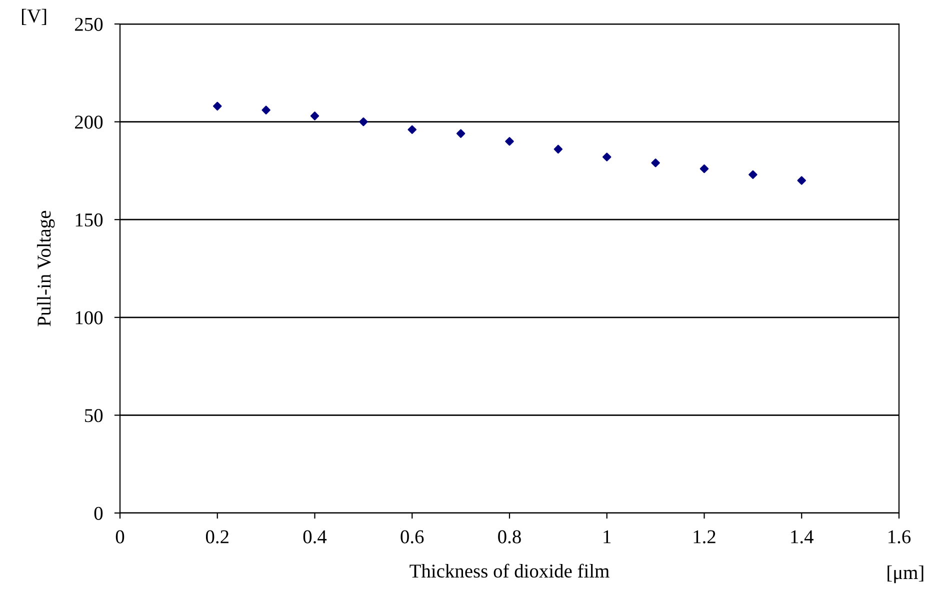 The height and width of the screenshot is (592, 934). What do you see at coordinates (89, 220) in the screenshot?
I see `y-tick-label: 150` at bounding box center [89, 220].